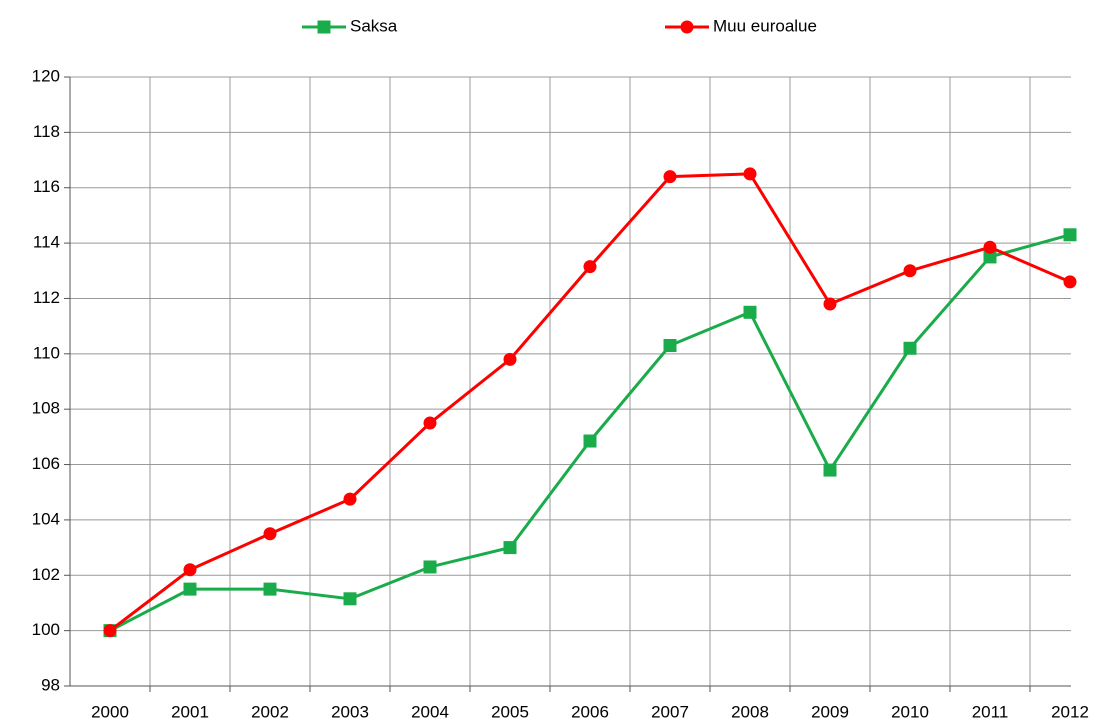 Image resolution: width=1097 pixels, height=726 pixels. I want to click on x-tick-label: 2001, so click(190, 711).